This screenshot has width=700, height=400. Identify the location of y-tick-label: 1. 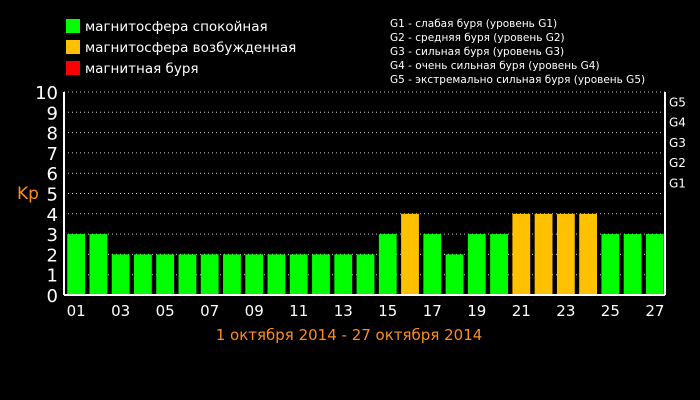
(52, 276).